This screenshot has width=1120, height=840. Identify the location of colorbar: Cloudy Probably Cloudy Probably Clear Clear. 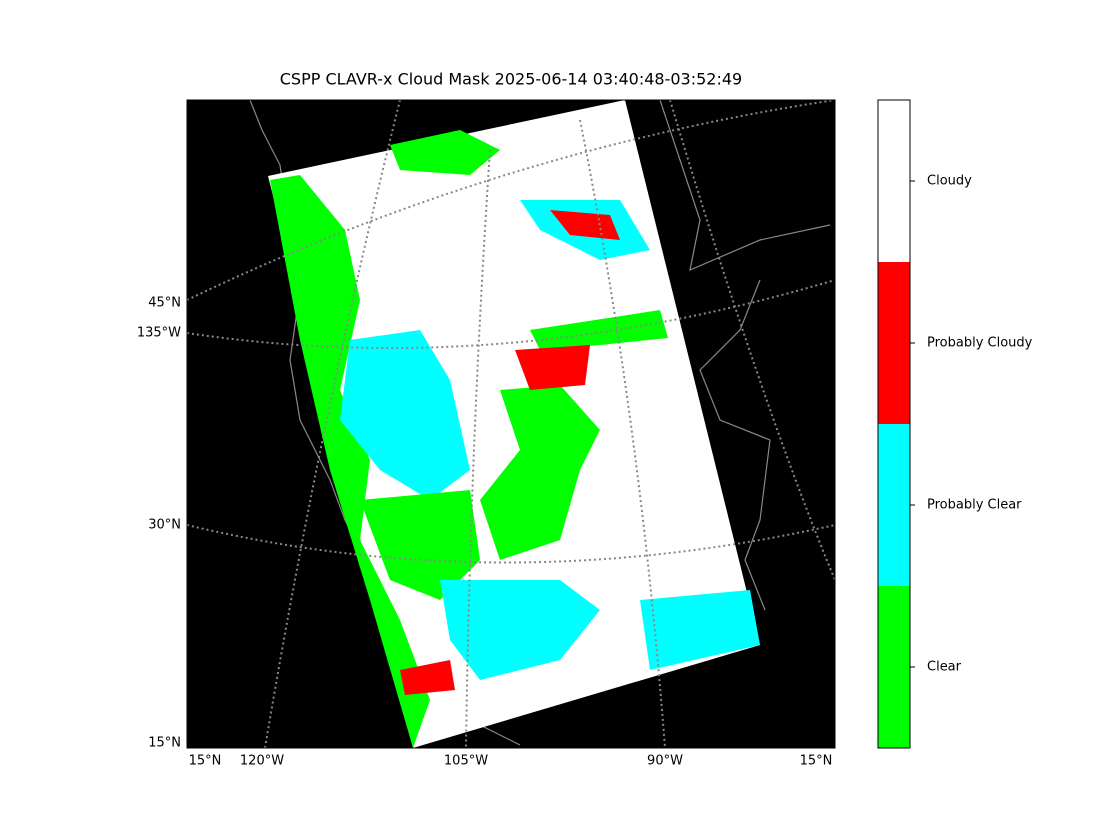
(955, 424).